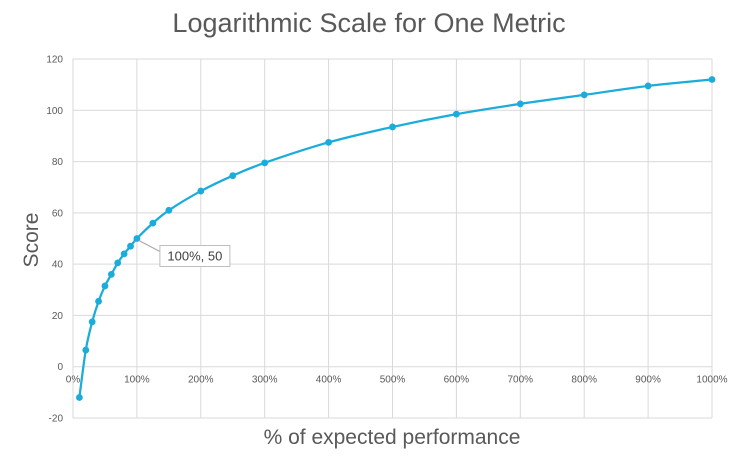 This screenshot has height=467, width=738. What do you see at coordinates (58, 162) in the screenshot?
I see `y-tick-label: 80` at bounding box center [58, 162].